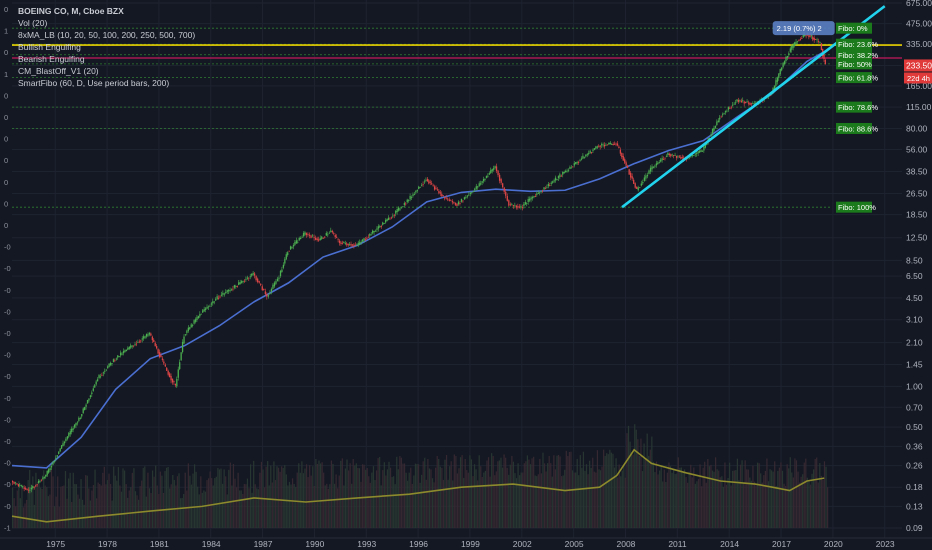  What do you see at coordinates (918, 78) in the screenshot?
I see `countdown-tag` at bounding box center [918, 78].